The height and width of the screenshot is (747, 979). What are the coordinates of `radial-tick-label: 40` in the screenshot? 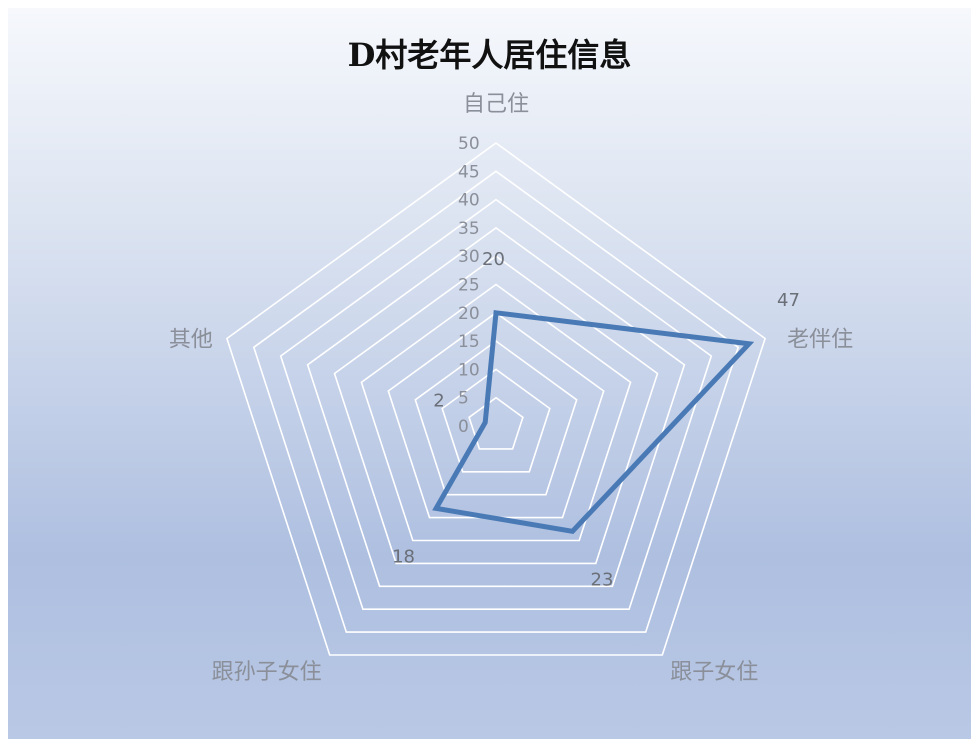 It's located at (469, 201).